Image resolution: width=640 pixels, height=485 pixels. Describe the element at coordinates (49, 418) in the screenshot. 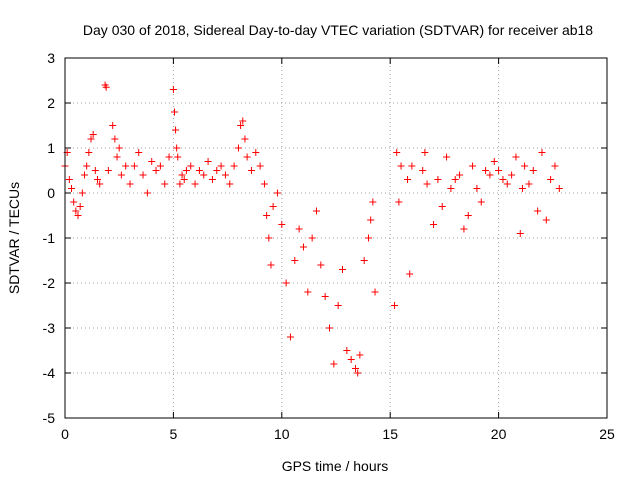

I see `y-tick-label: -5` at that location.